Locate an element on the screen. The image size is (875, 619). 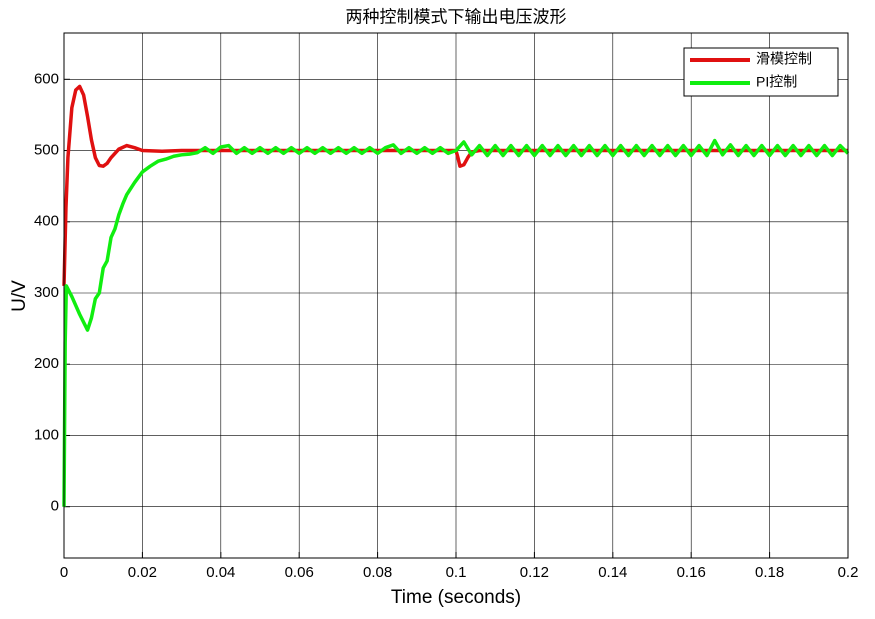
legend: 滑模控制 PI控制 is located at coordinates (761, 72).